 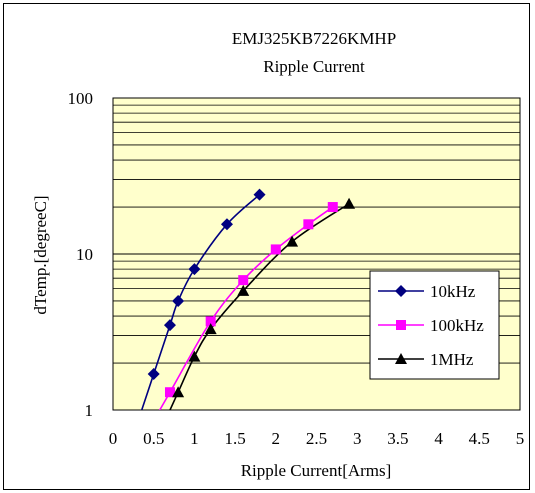 What do you see at coordinates (438, 438) in the screenshot?
I see `x-tick-label: 4` at bounding box center [438, 438].